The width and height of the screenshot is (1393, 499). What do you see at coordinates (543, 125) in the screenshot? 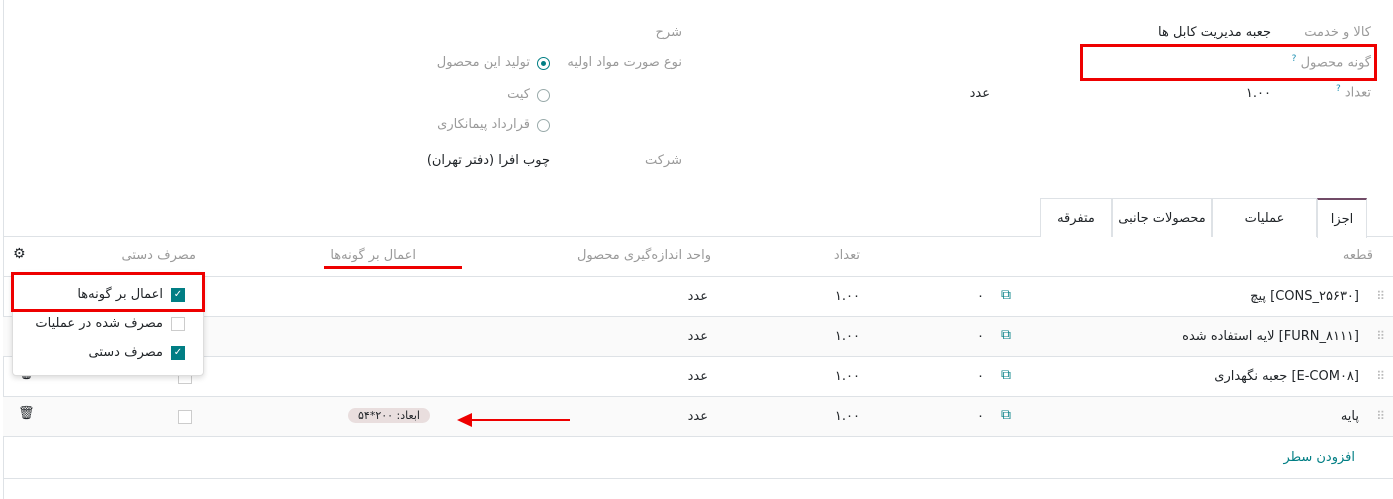
I see `radio-subcontracting` at bounding box center [543, 125].